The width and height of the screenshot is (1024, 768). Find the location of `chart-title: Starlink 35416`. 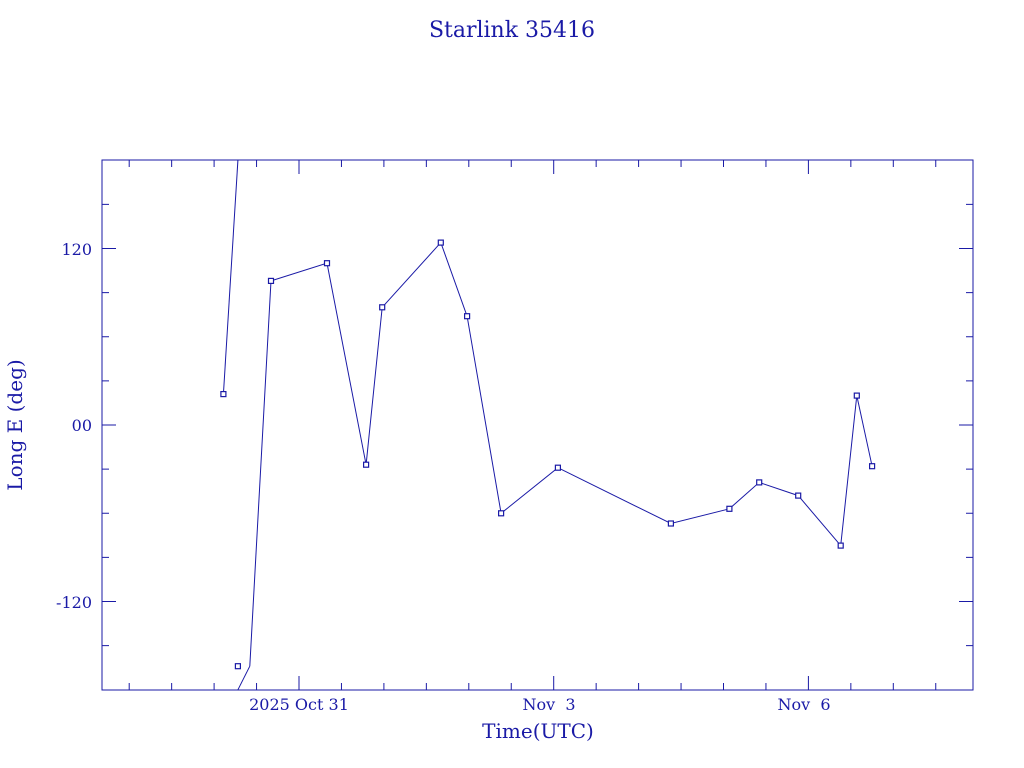

chart-title: Starlink 35416 is located at coordinates (512, 30).